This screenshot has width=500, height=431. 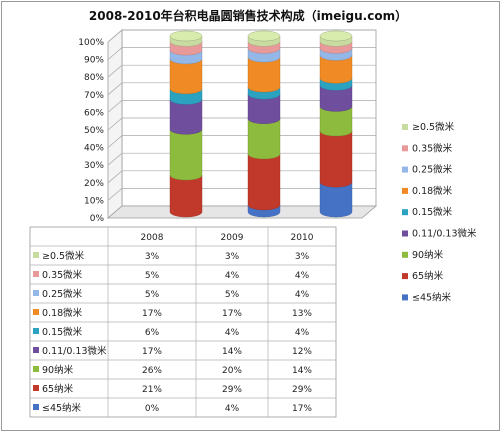 I want to click on y-tick-label: 50%, so click(x=94, y=131).